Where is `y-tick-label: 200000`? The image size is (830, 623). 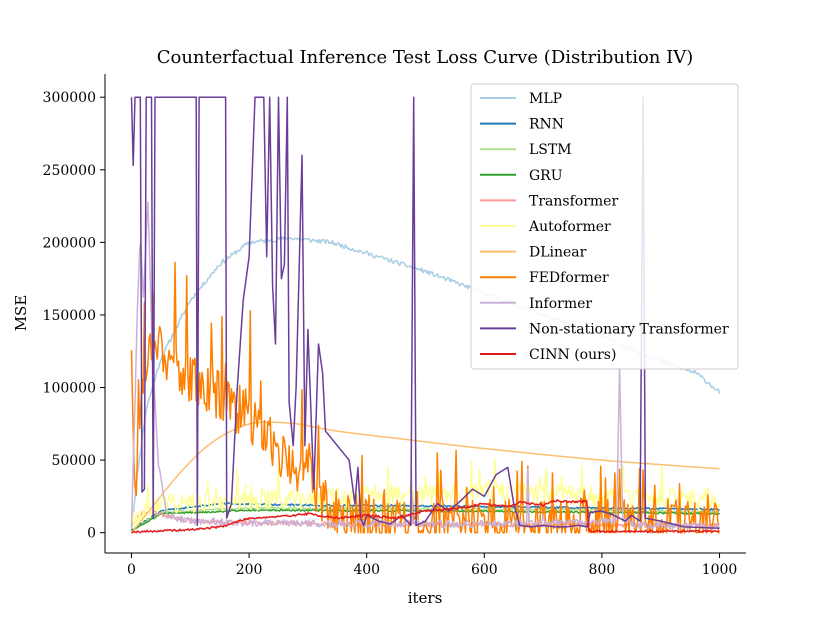 y-tick-label: 200000 is located at coordinates (69, 243).